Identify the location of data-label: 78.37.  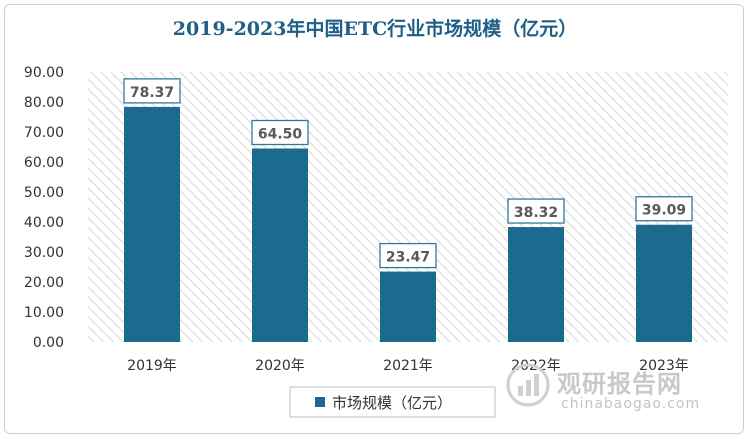
(152, 93).